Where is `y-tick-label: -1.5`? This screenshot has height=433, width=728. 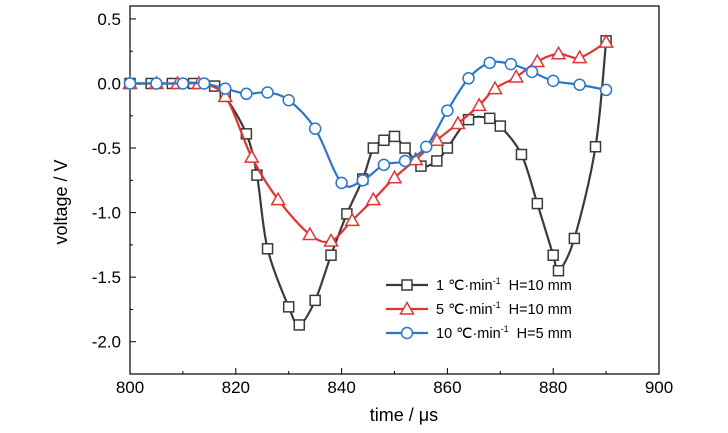 y-tick-label: -1.5 is located at coordinates (106, 277).